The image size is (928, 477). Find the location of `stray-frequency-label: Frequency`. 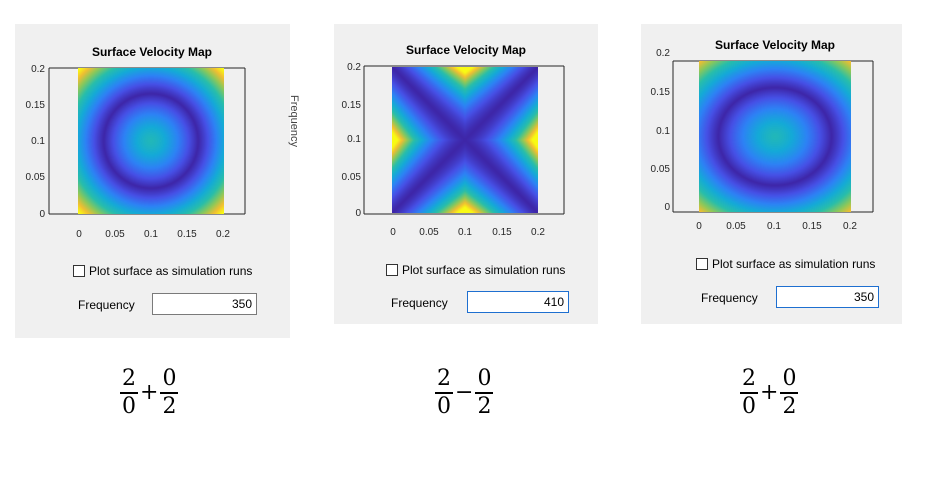

stray-frequency-label: Frequency is located at coordinates (294, 121).